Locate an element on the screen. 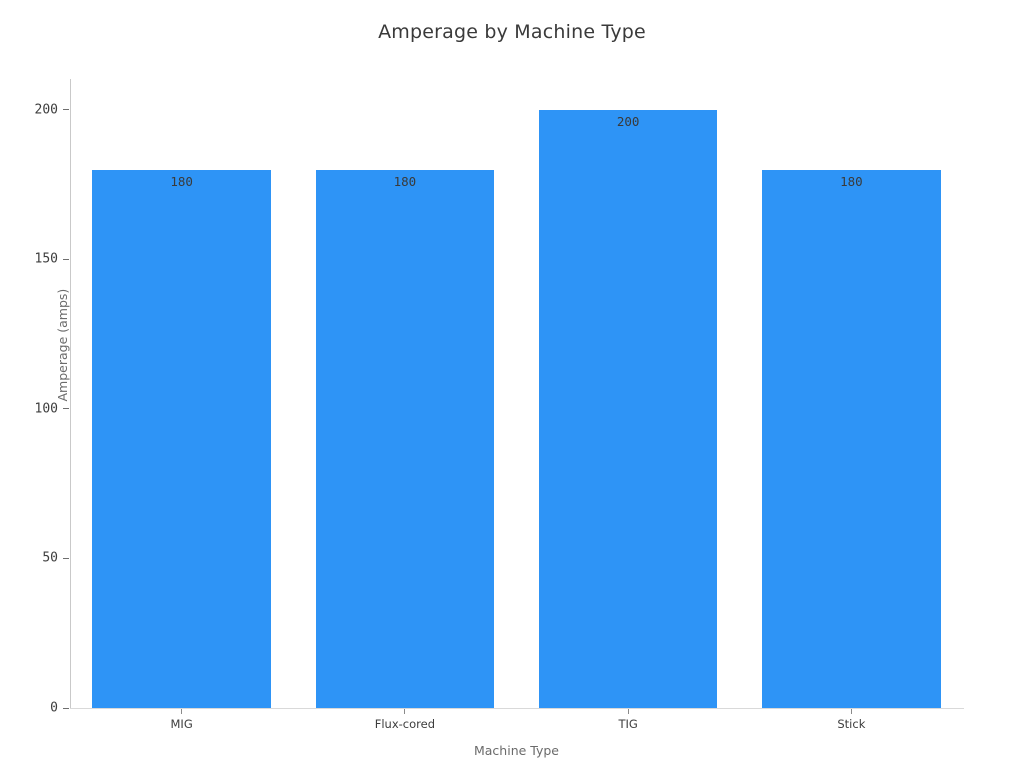 The height and width of the screenshot is (768, 1024). y-axis-spine is located at coordinates (70, 394).